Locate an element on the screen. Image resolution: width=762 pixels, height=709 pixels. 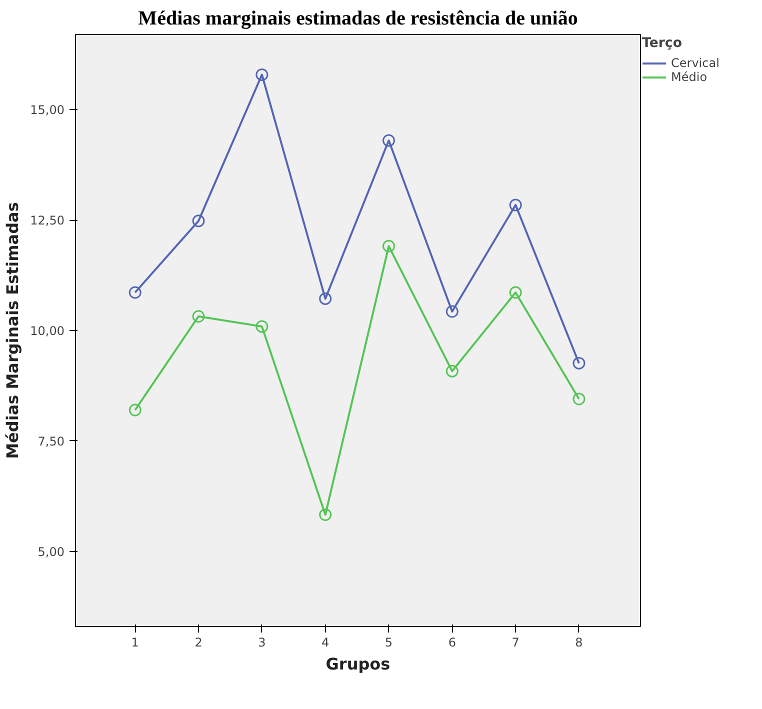
legend-label: Médio is located at coordinates (689, 77).